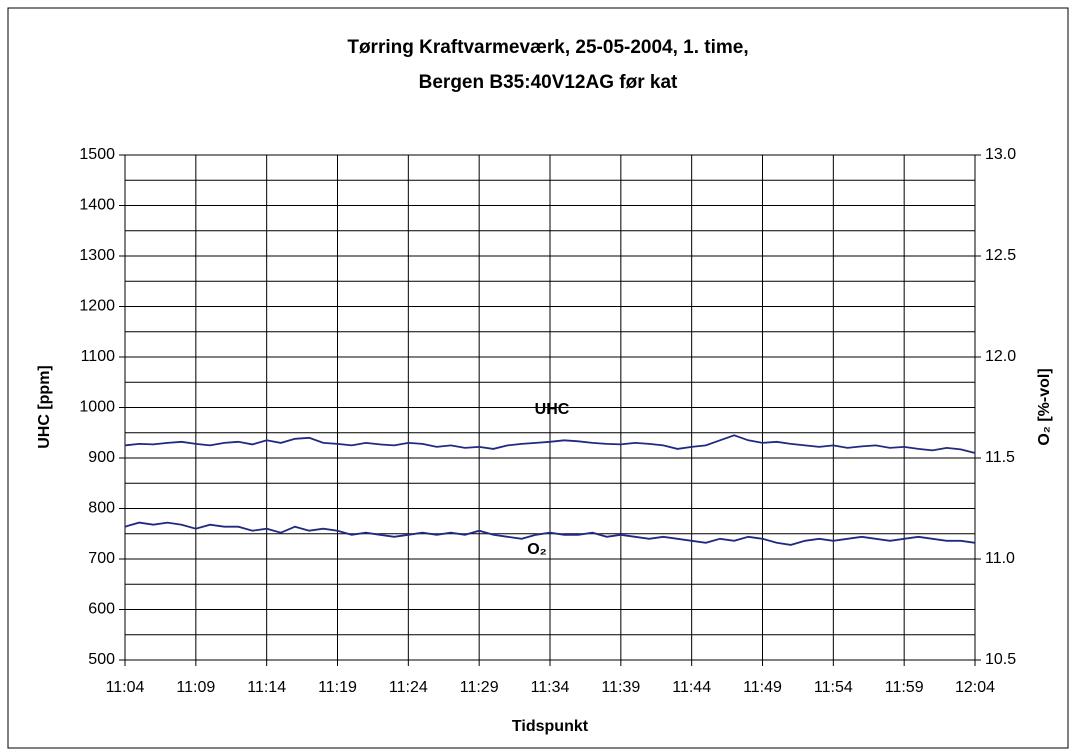 The image size is (1076, 755). What do you see at coordinates (97, 205) in the screenshot?
I see `y-tick-label: 1400` at bounding box center [97, 205].